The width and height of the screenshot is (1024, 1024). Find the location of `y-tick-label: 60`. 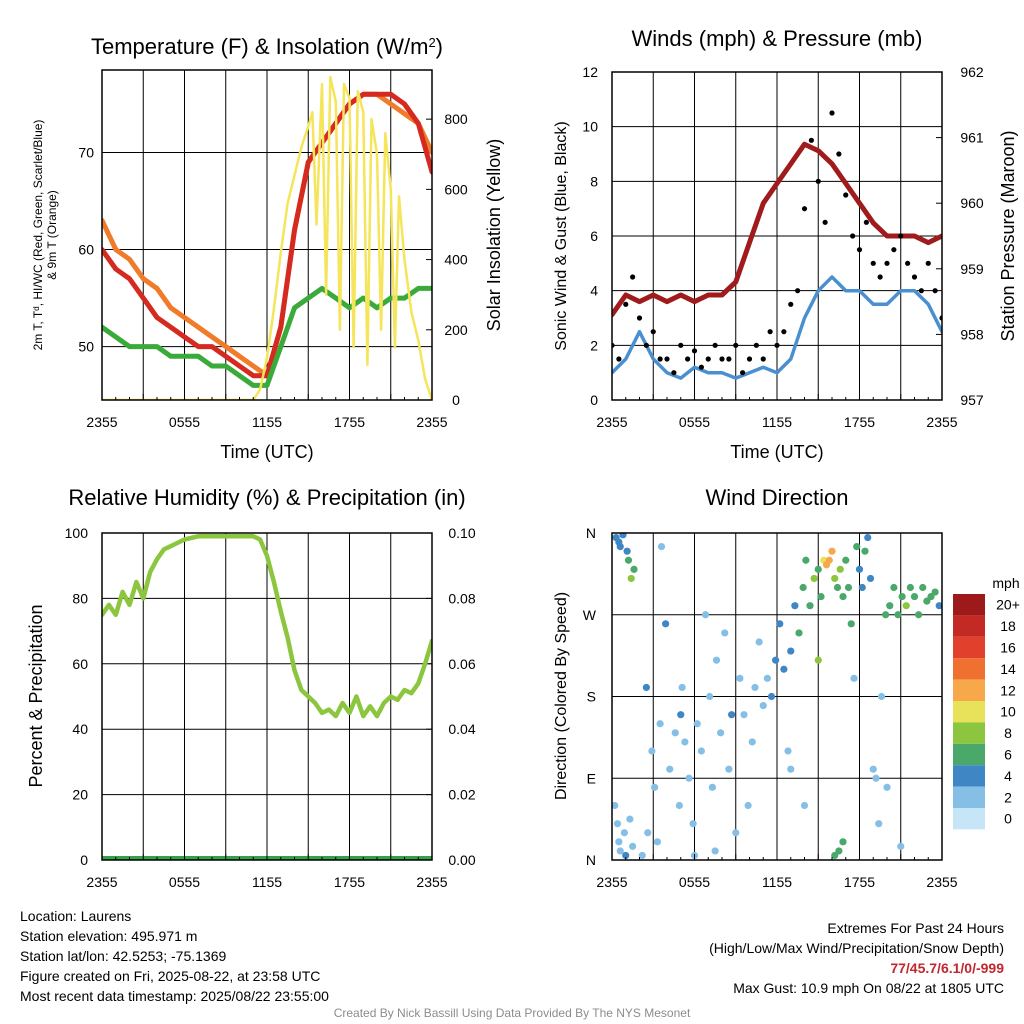

y-tick-label: 60 is located at coordinates (80, 664).